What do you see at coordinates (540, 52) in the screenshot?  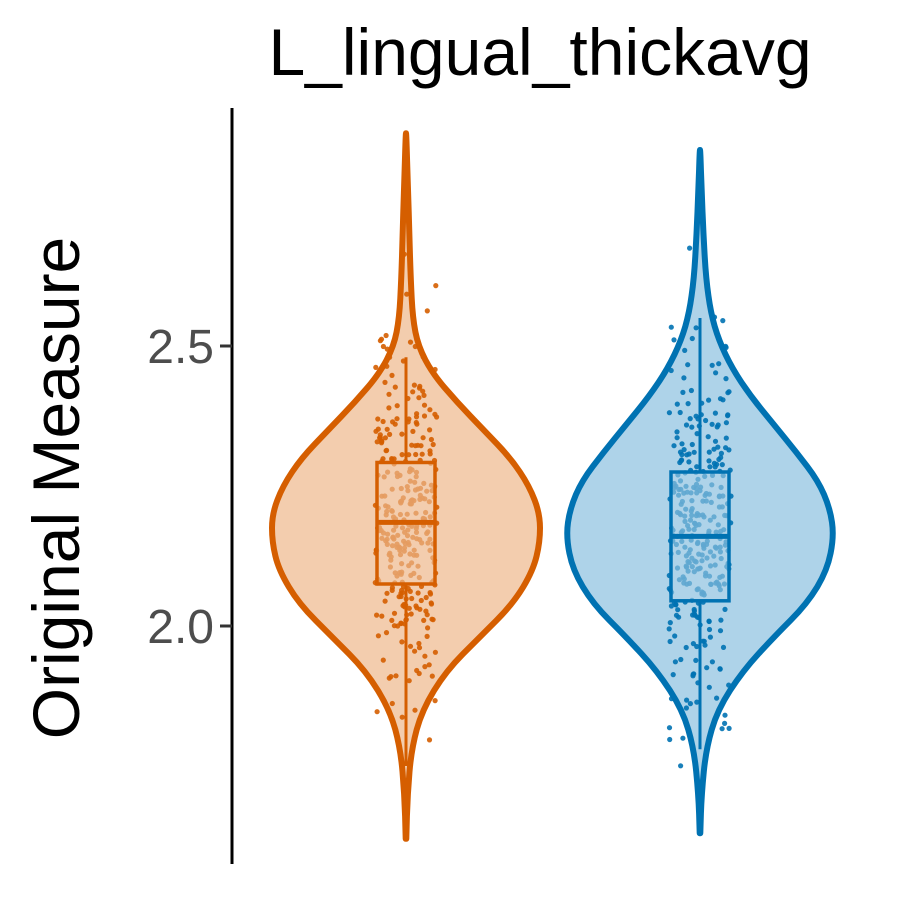 I see `chart-title: L_lingual_thickavg` at bounding box center [540, 52].